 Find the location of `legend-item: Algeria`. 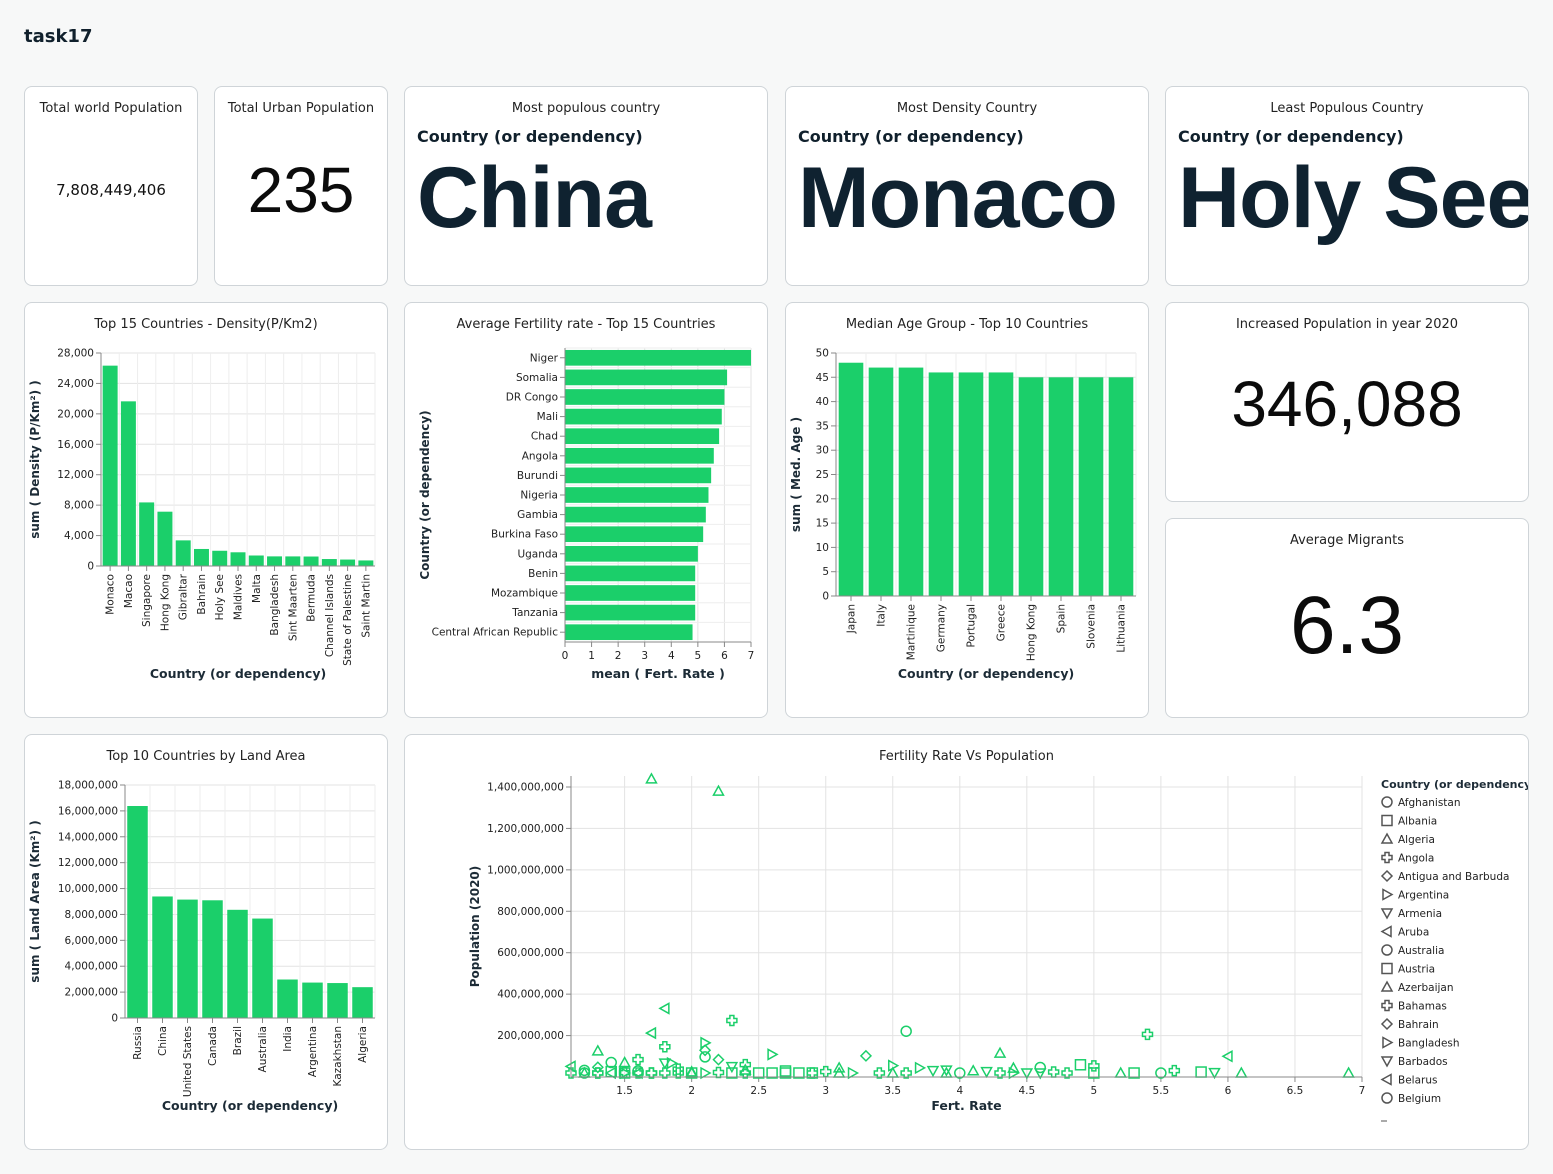

legend-item: Algeria is located at coordinates (1407, 839).